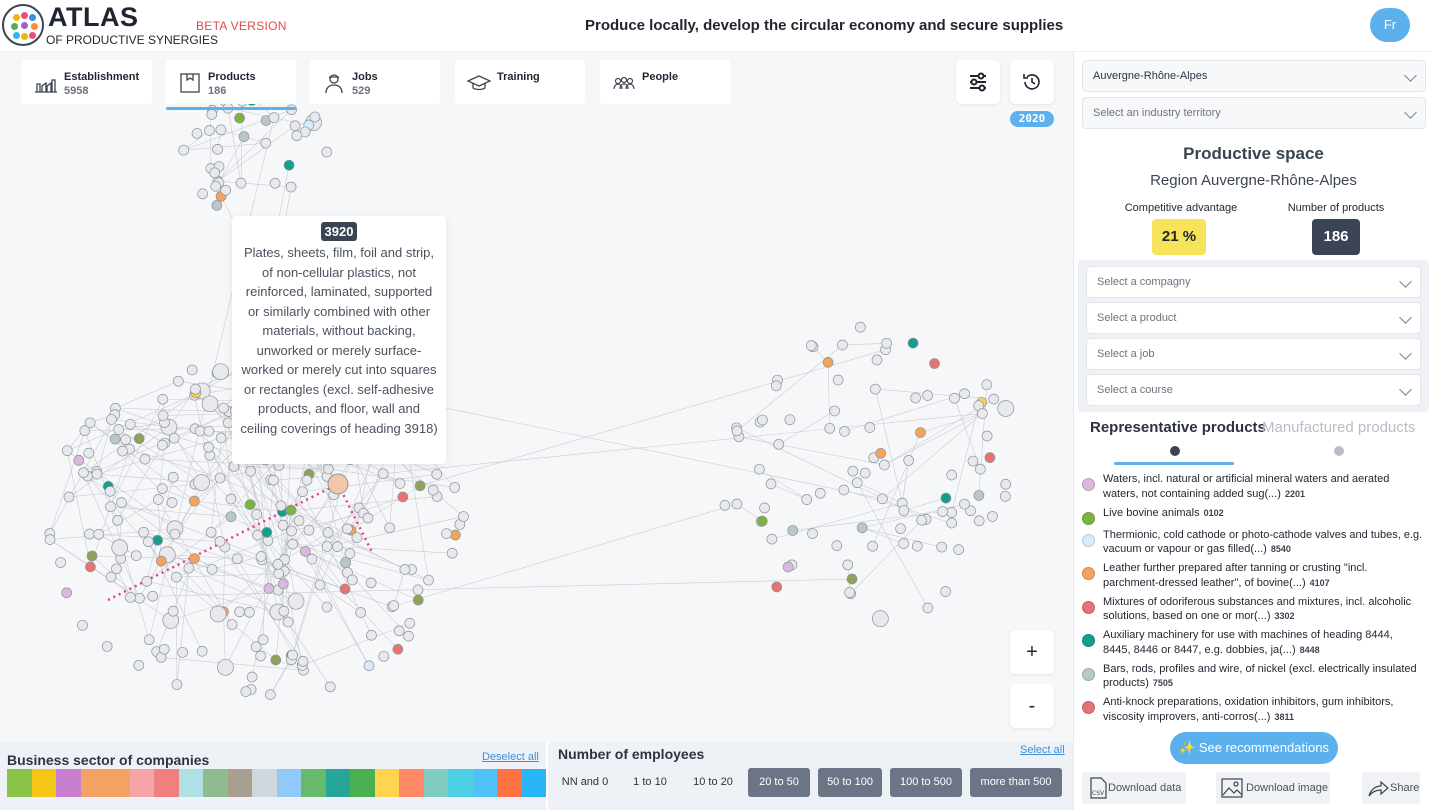 The image size is (1432, 810). I want to click on deselect-all-link: Deselect all, so click(510, 757).